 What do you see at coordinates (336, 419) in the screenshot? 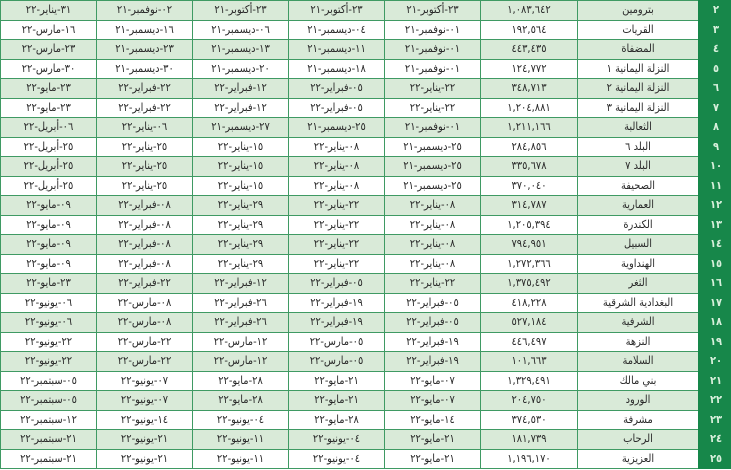
I see `date-cell-2: ٢٨-مايو-٢٢` at bounding box center [336, 419].